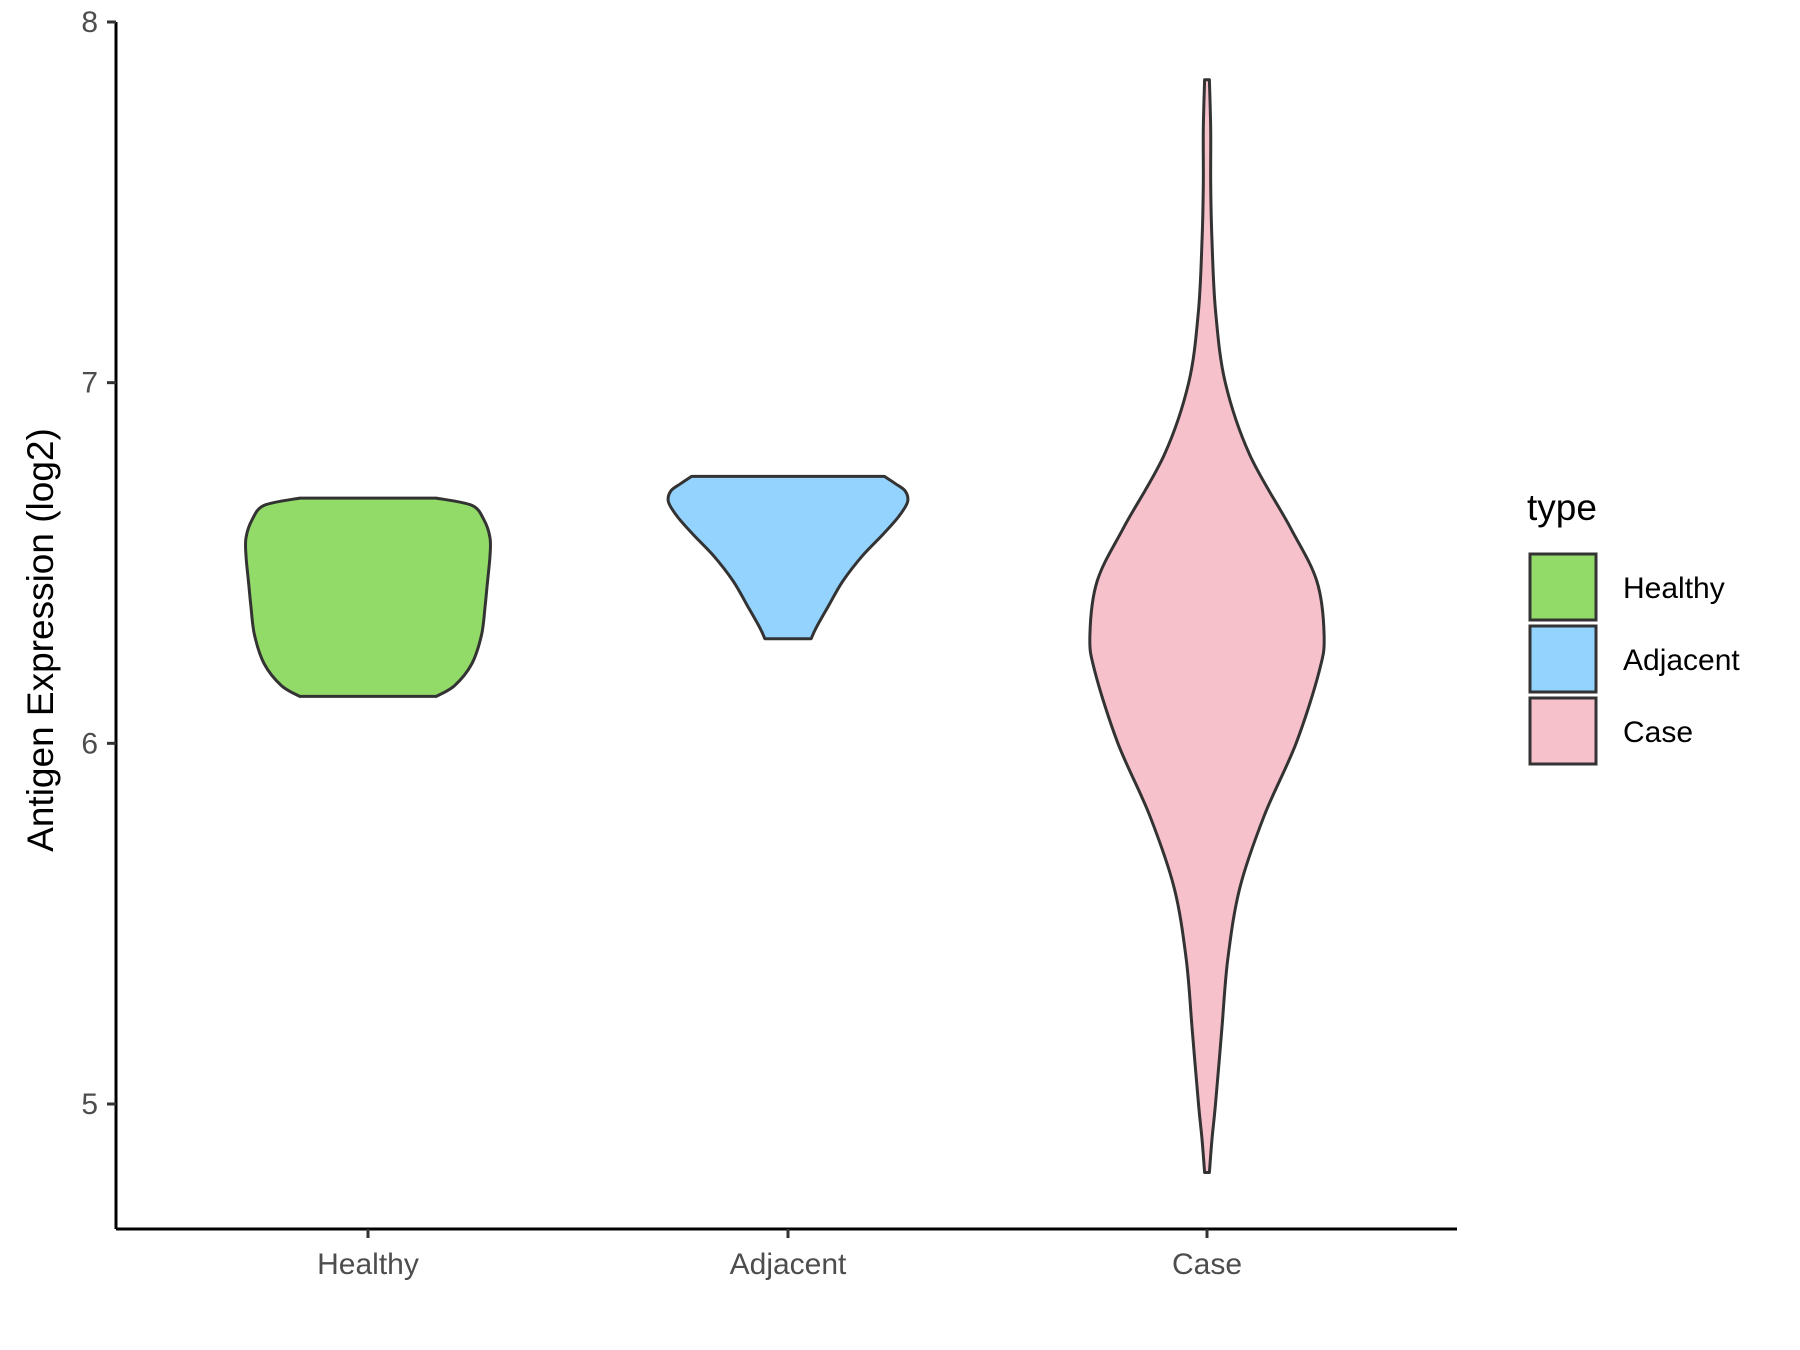  Describe the element at coordinates (1207, 1264) in the screenshot. I see `x-tick-label-case: Case` at that location.